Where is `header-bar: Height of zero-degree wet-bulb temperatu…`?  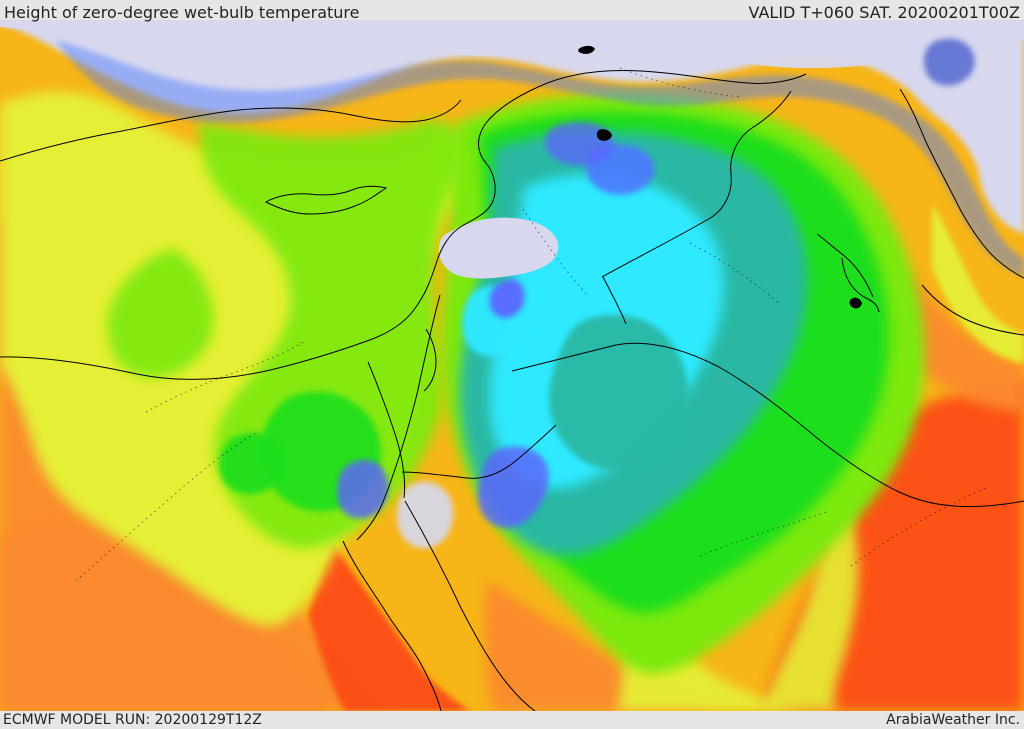
header-bar: Height of zero-degree wet-bulb temperatu… is located at coordinates (512, 11).